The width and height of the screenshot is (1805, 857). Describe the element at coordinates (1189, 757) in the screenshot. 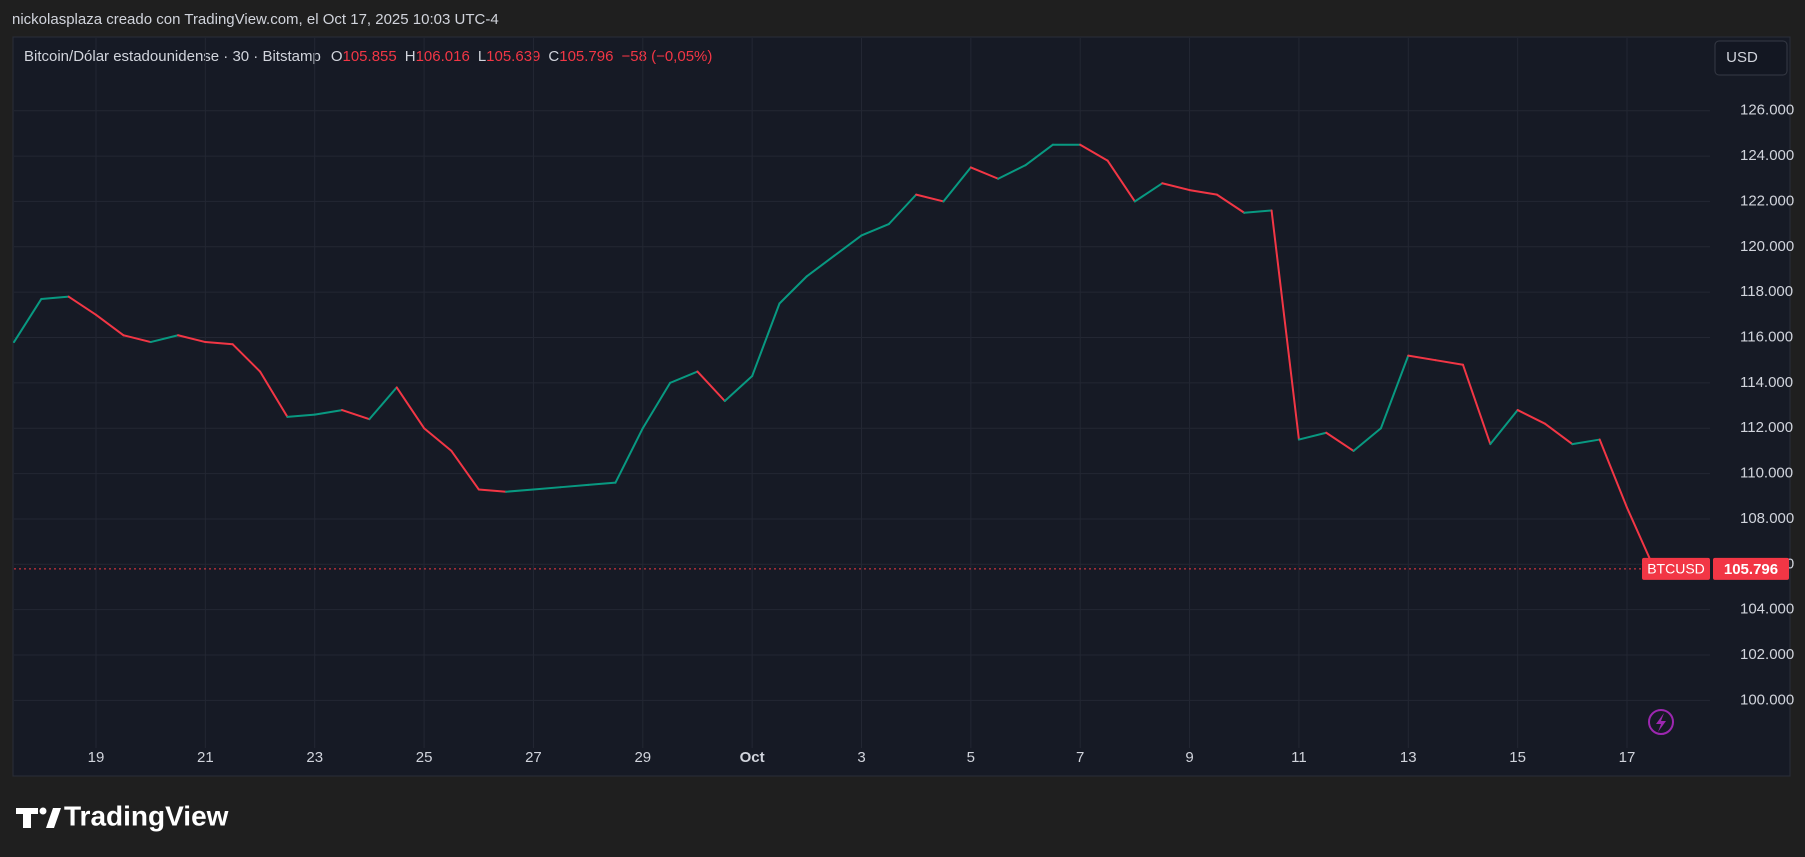

I see `x-tick-label: 9` at that location.